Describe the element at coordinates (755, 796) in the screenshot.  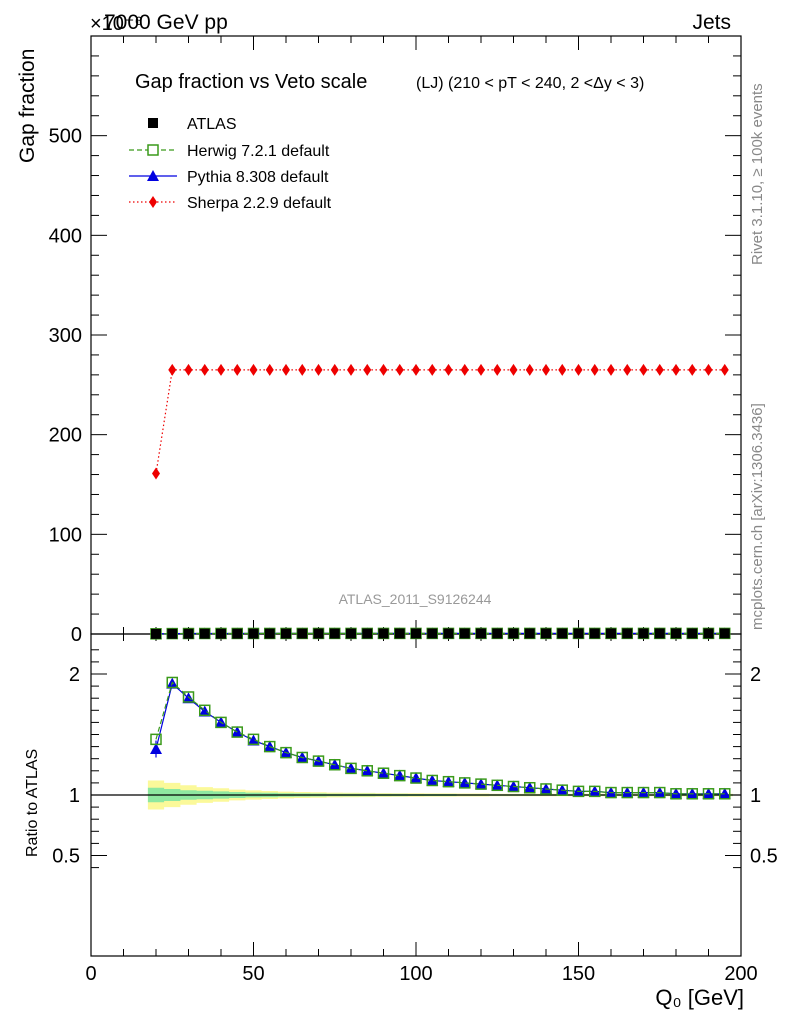
I see `ratio-y-tick-label-right: 1` at that location.